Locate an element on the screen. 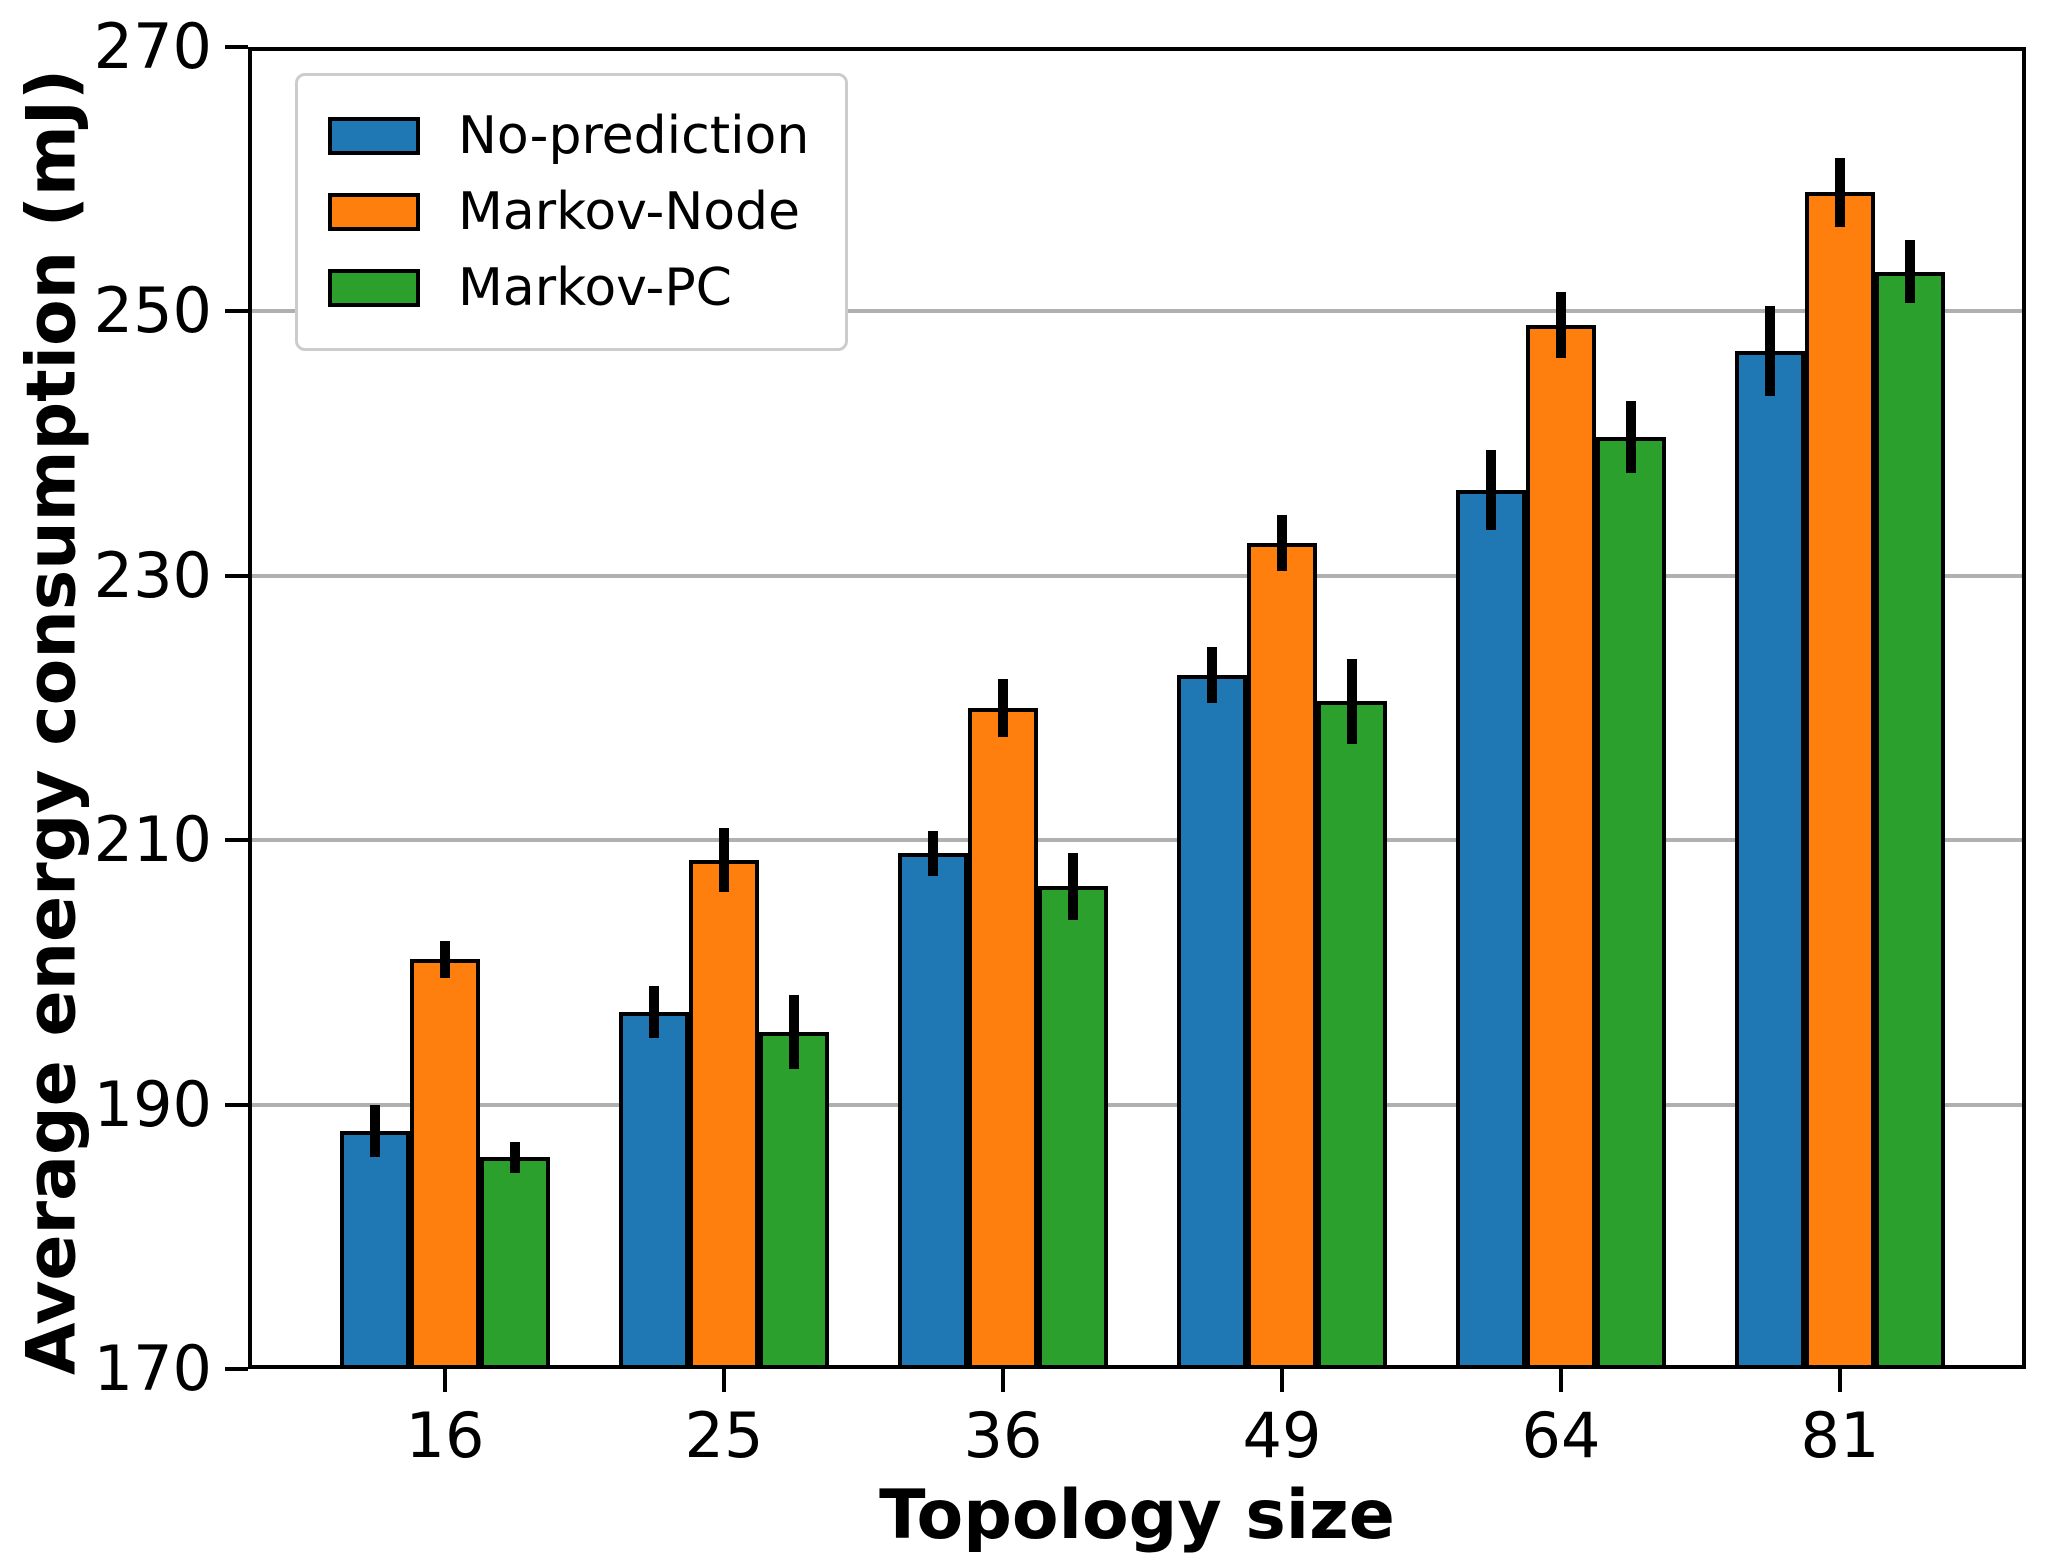 The image size is (2063, 1568). legend-item-no-prediction: No-prediction is located at coordinates (568, 136).